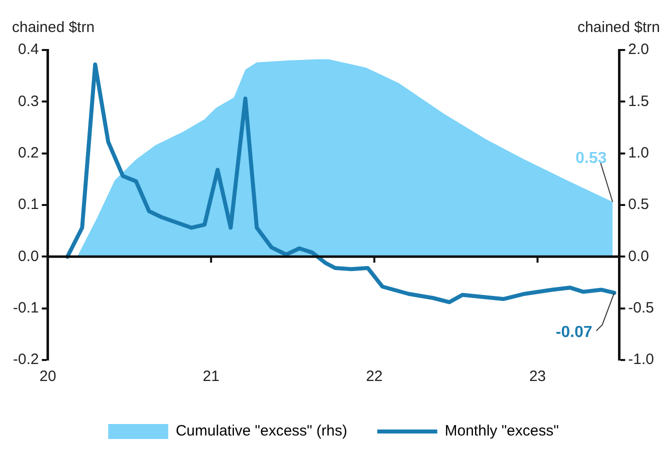  What do you see at coordinates (28, 49) in the screenshot?
I see `y-tick-label: 0.4` at bounding box center [28, 49].